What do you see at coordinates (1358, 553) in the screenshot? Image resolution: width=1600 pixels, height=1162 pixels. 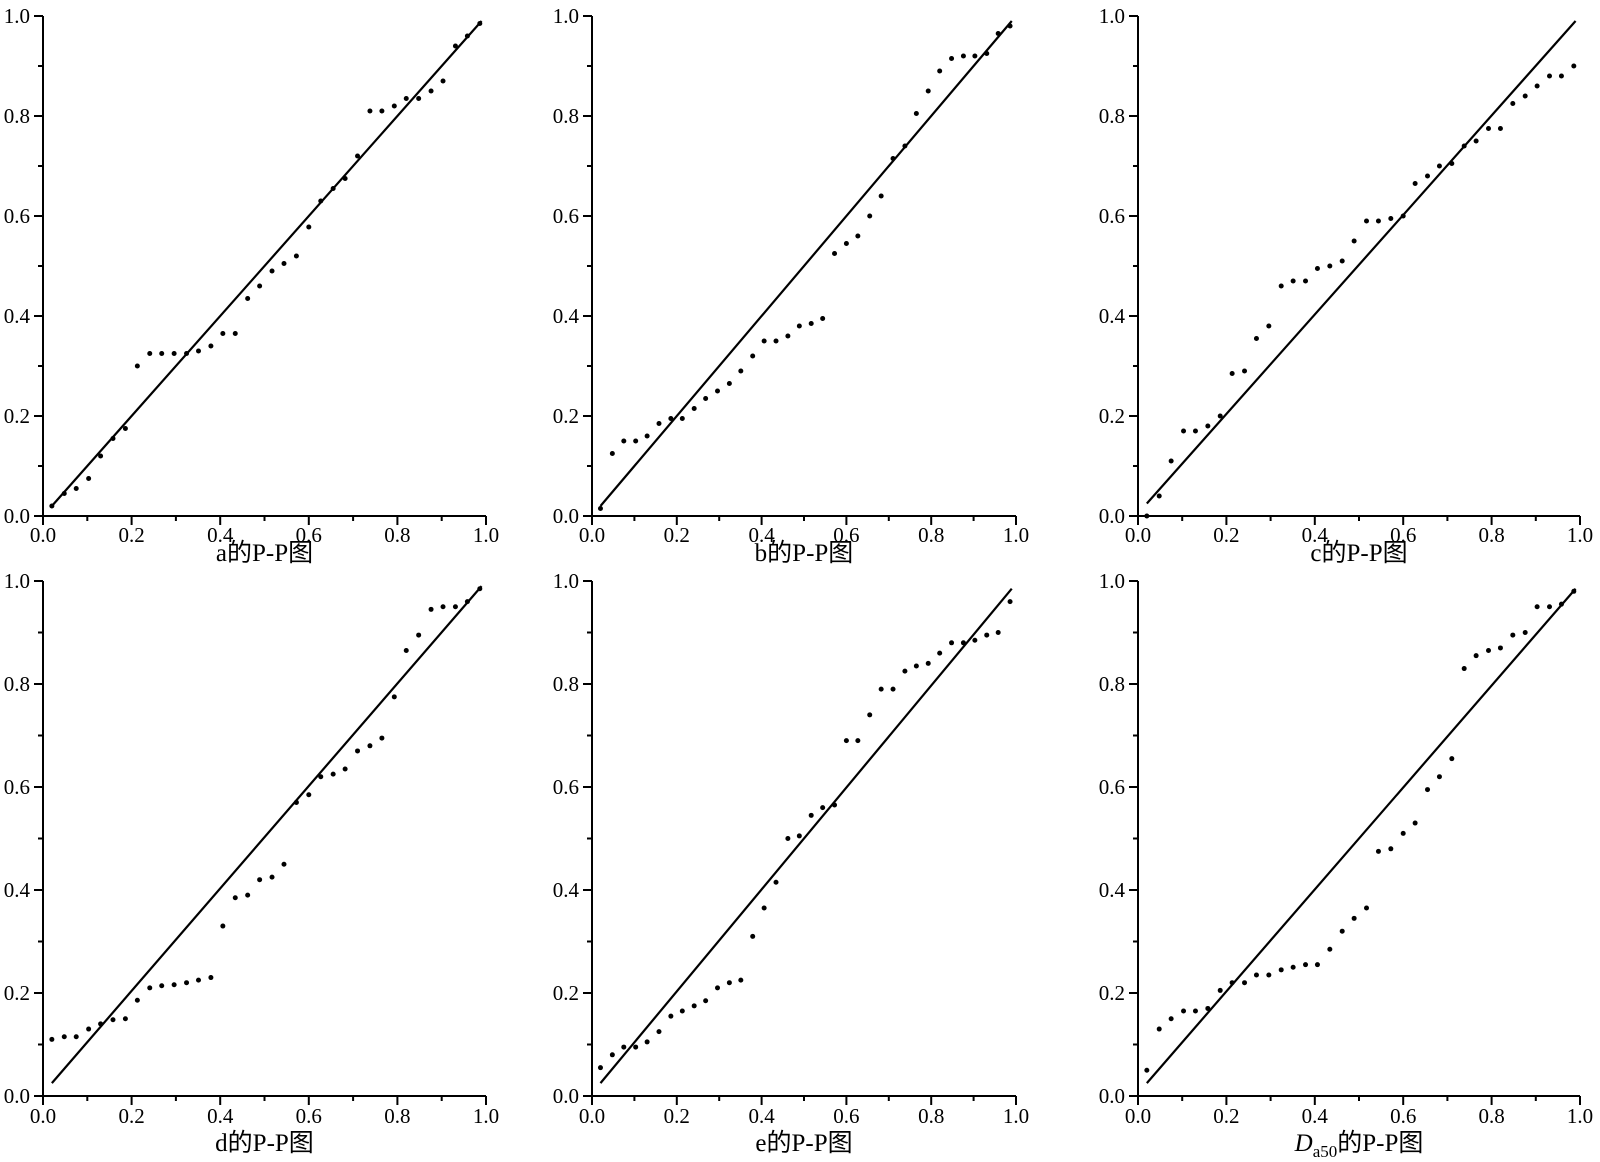 I see `chart-title: c的P-P图` at bounding box center [1358, 553].